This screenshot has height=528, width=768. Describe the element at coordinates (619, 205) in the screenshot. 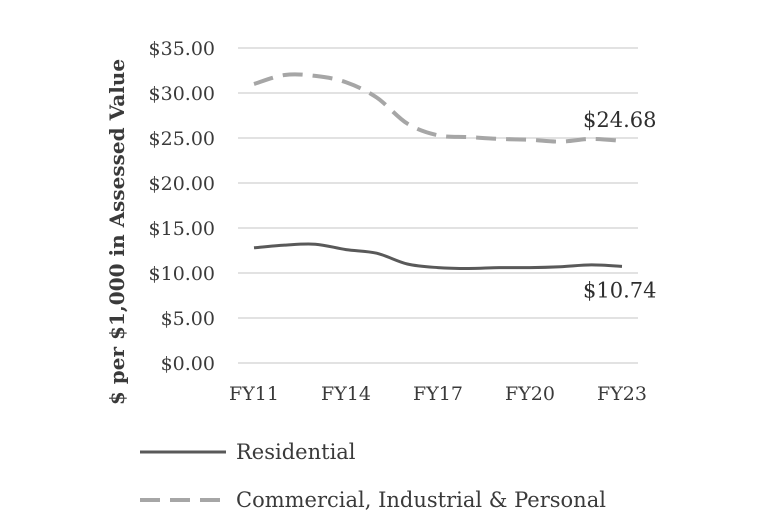

I see `data-labels: $10.74 $24.68` at that location.